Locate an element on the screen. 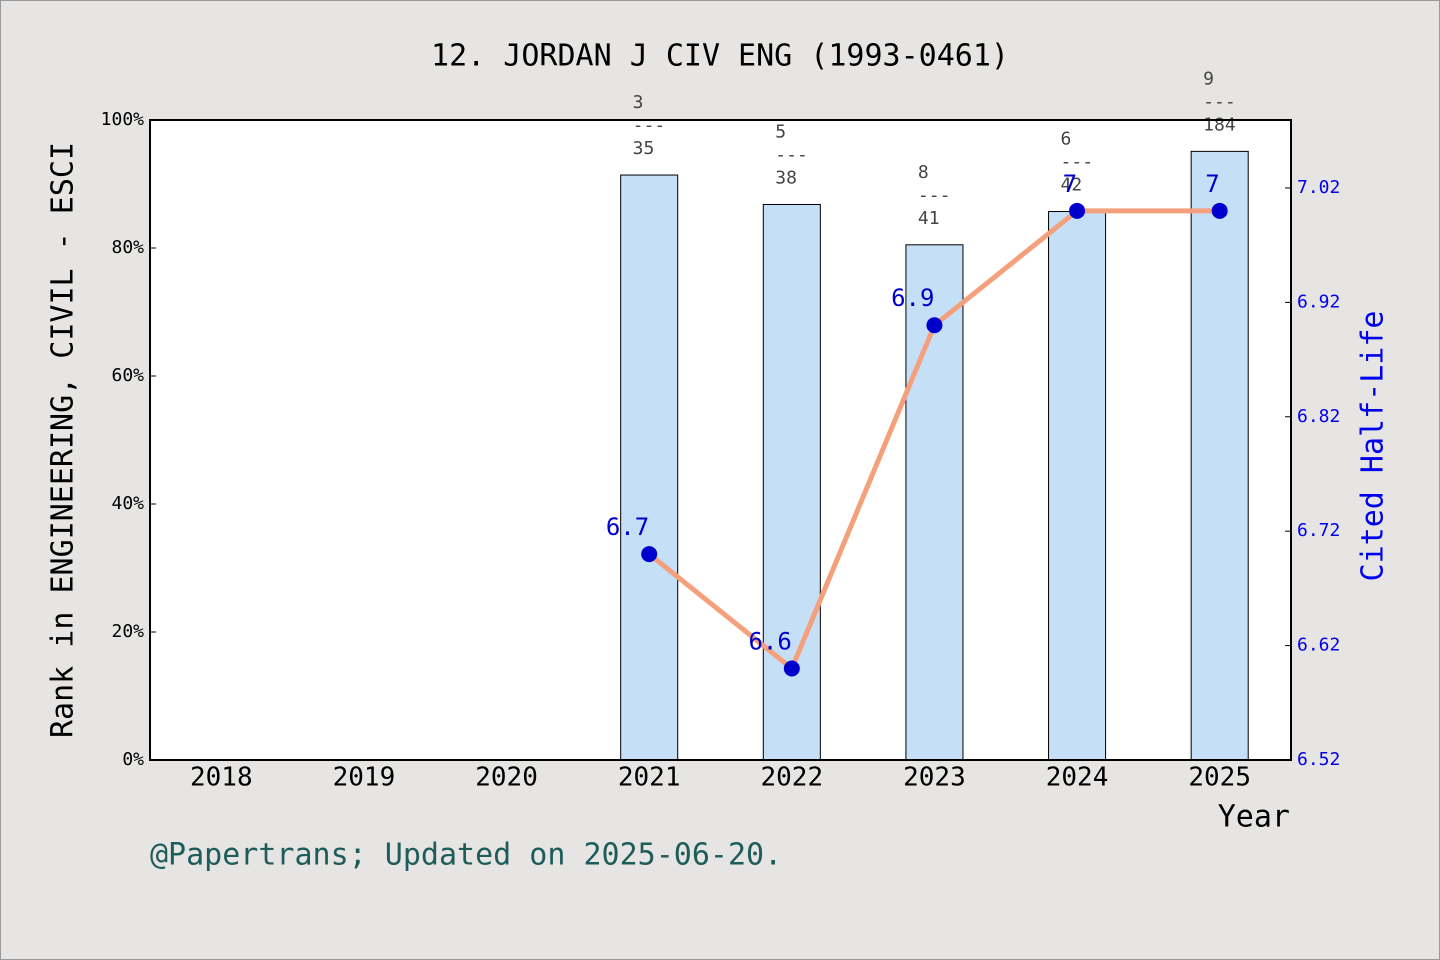 The height and width of the screenshot is (960, 1440). x-tick-label: 2021 is located at coordinates (649, 778).